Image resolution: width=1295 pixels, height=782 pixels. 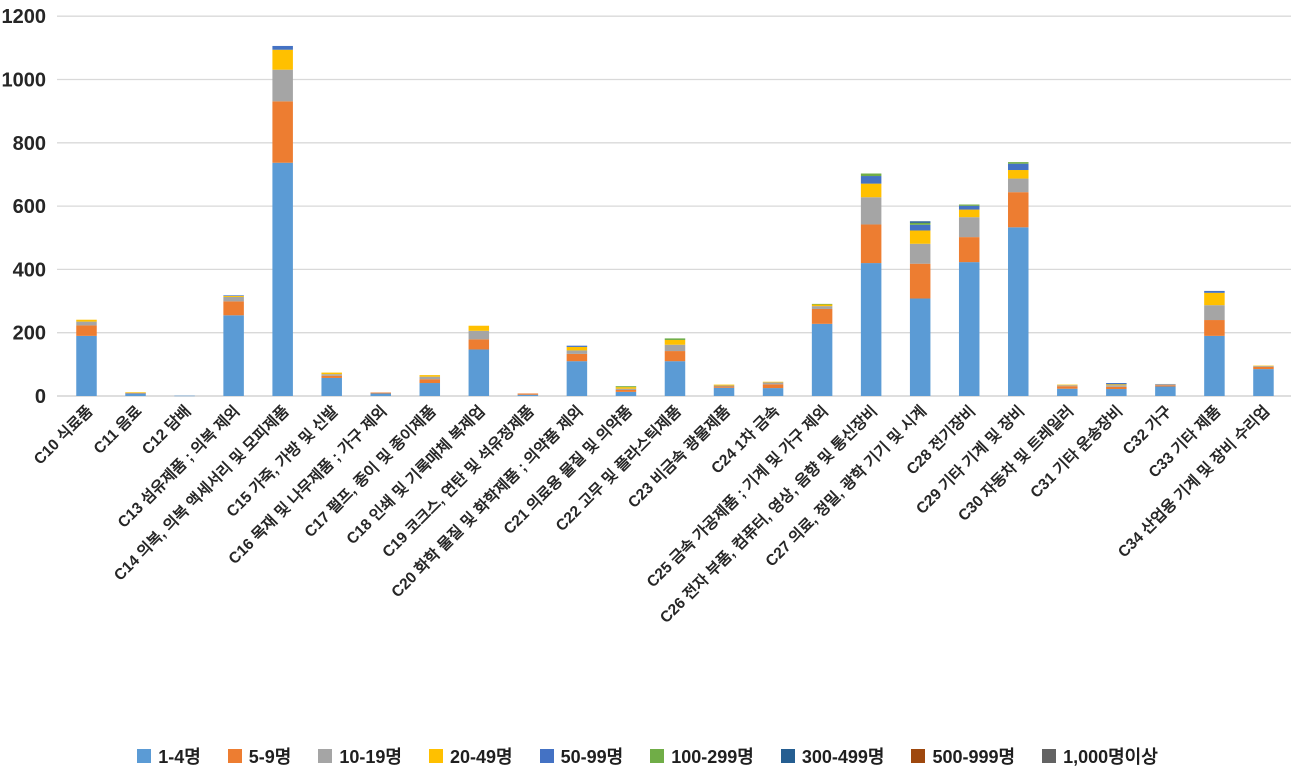 What do you see at coordinates (963, 756) in the screenshot?
I see `legend-item: 500-999명` at bounding box center [963, 756].